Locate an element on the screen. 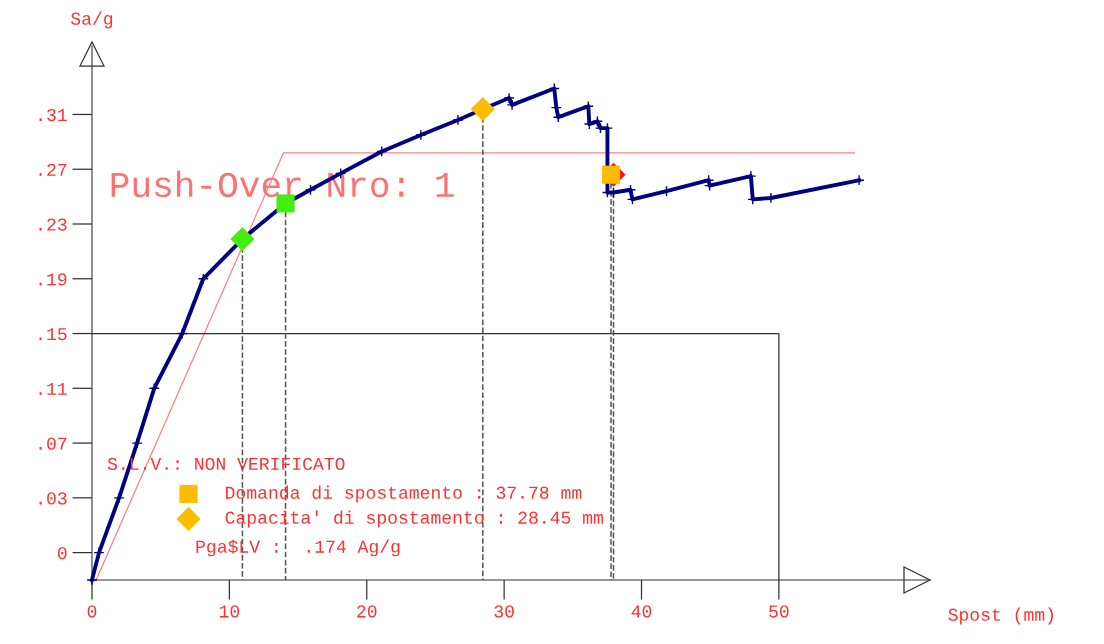  y-tick-label: .03 is located at coordinates (53, 498).